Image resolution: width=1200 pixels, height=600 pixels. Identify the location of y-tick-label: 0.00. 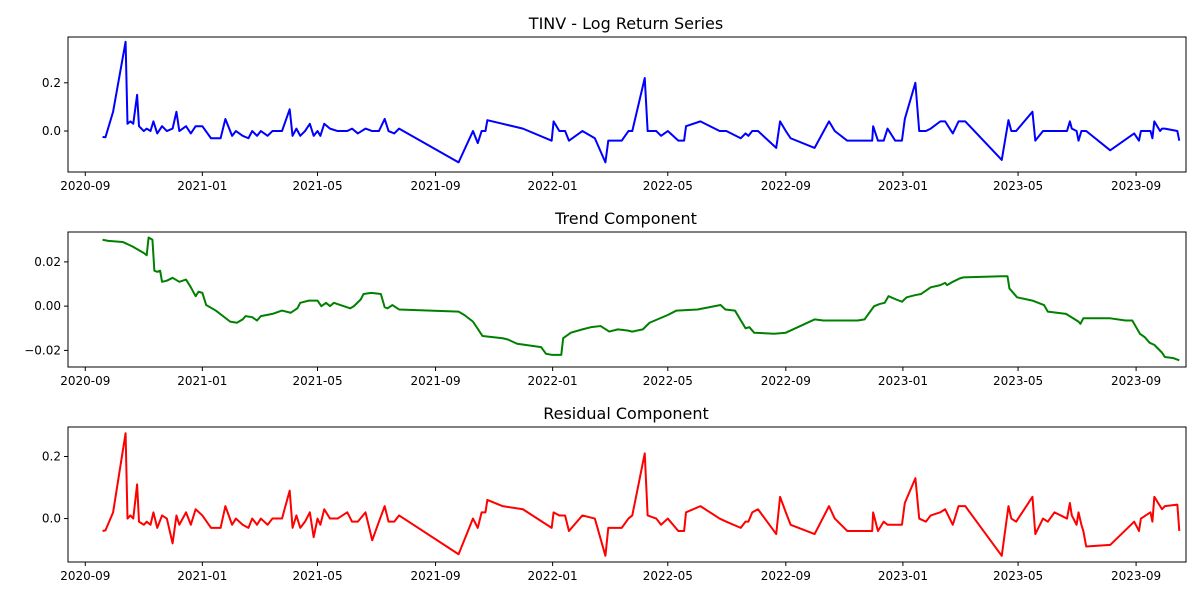
(47, 306).